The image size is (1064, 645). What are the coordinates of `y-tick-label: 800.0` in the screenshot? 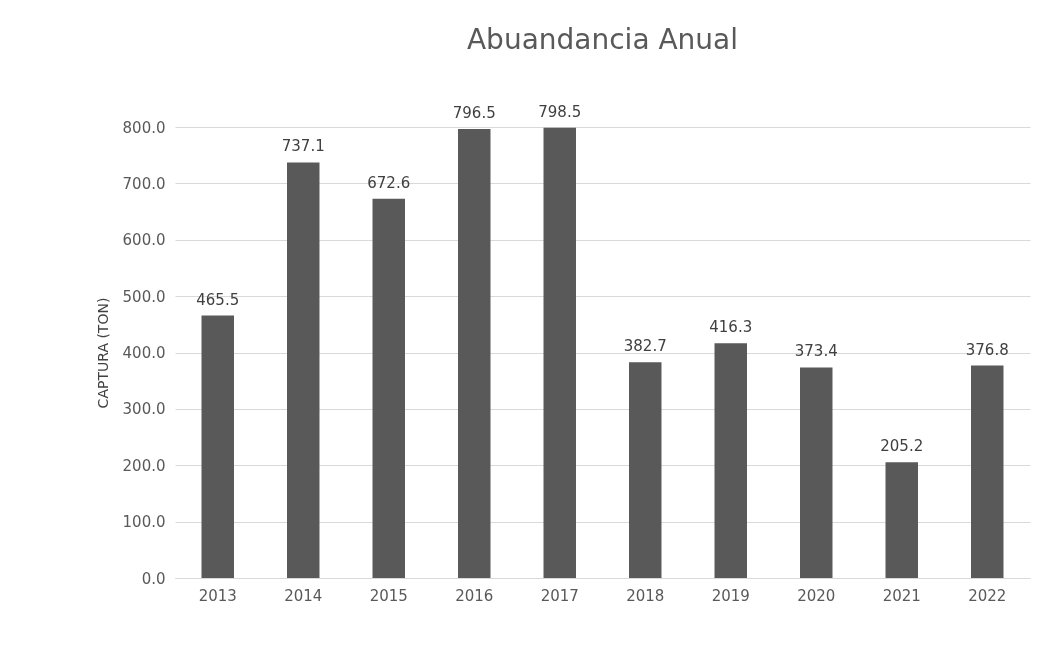 It's located at (144, 127).